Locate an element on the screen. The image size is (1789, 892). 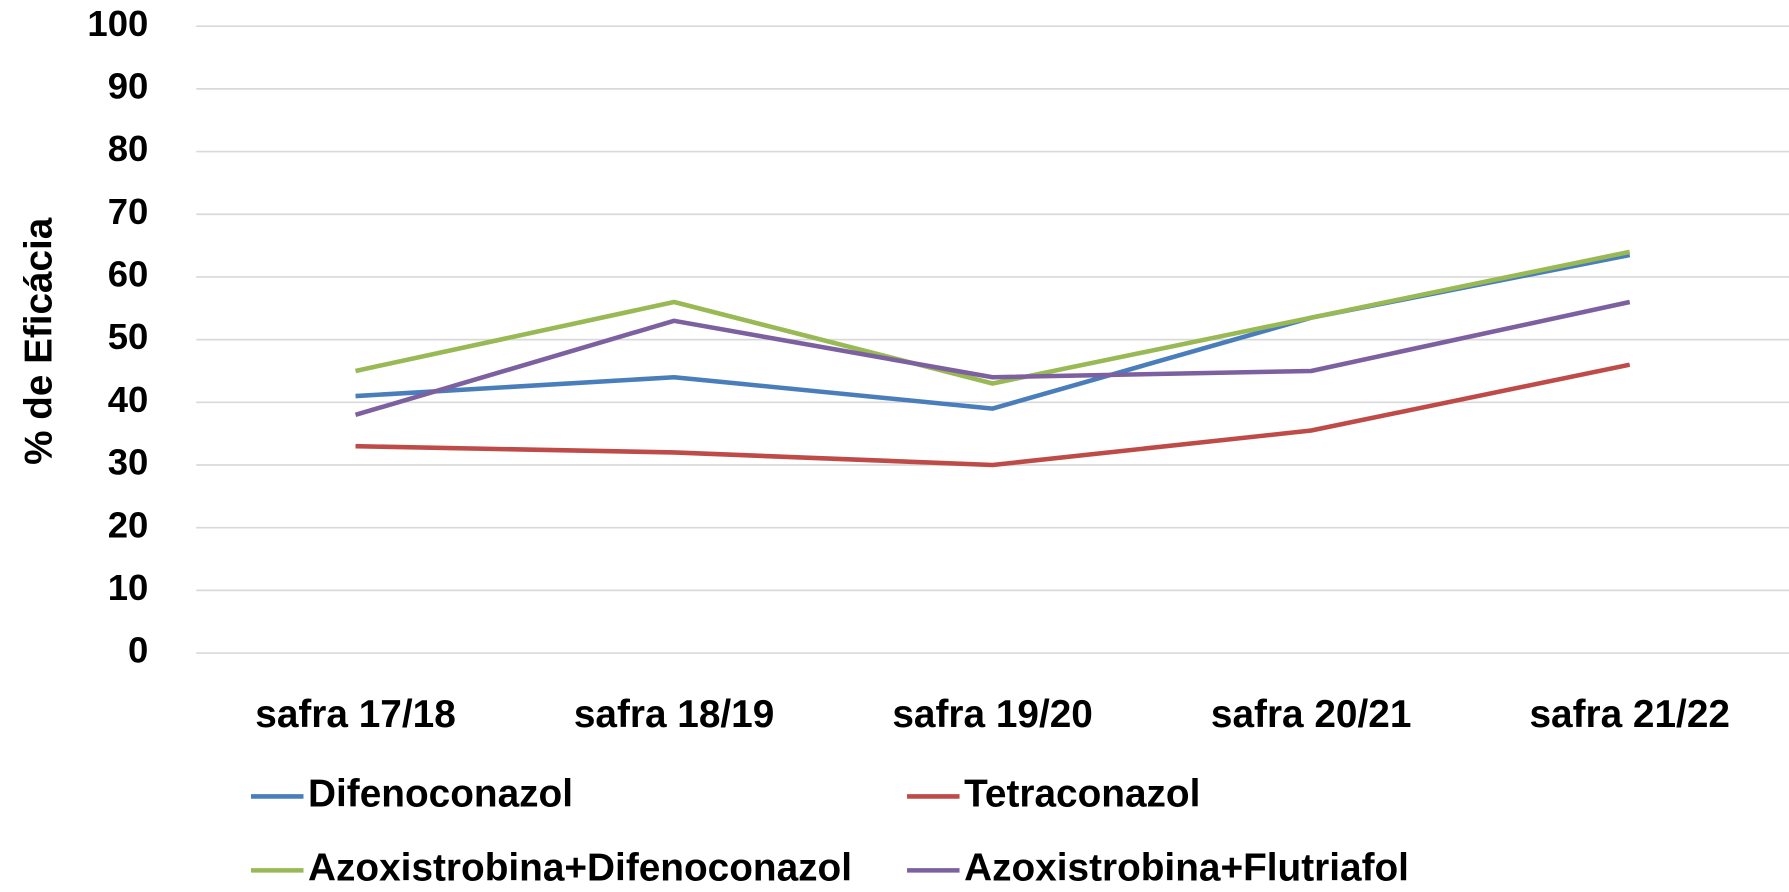
y-tick-label: 30 is located at coordinates (128, 462).